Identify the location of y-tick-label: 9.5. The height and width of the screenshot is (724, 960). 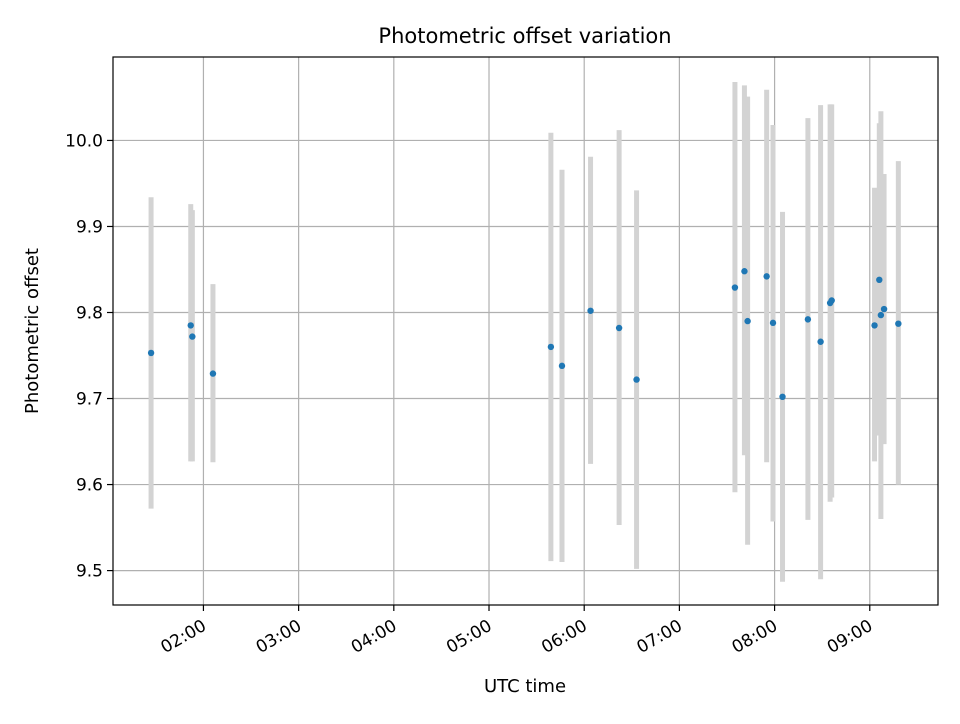
(89, 572).